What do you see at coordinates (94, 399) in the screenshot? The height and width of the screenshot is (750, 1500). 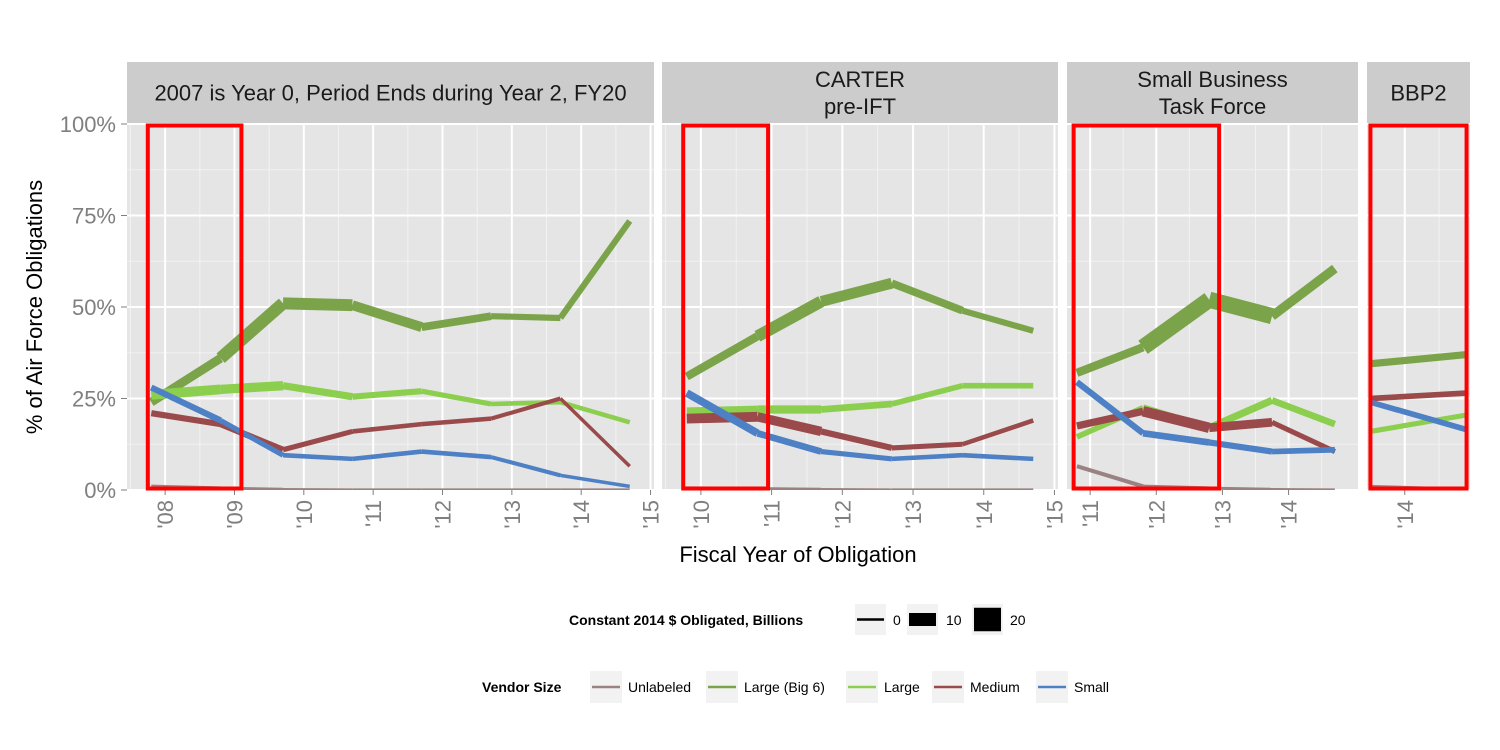 I see `y-tick-label: 25%` at bounding box center [94, 399].